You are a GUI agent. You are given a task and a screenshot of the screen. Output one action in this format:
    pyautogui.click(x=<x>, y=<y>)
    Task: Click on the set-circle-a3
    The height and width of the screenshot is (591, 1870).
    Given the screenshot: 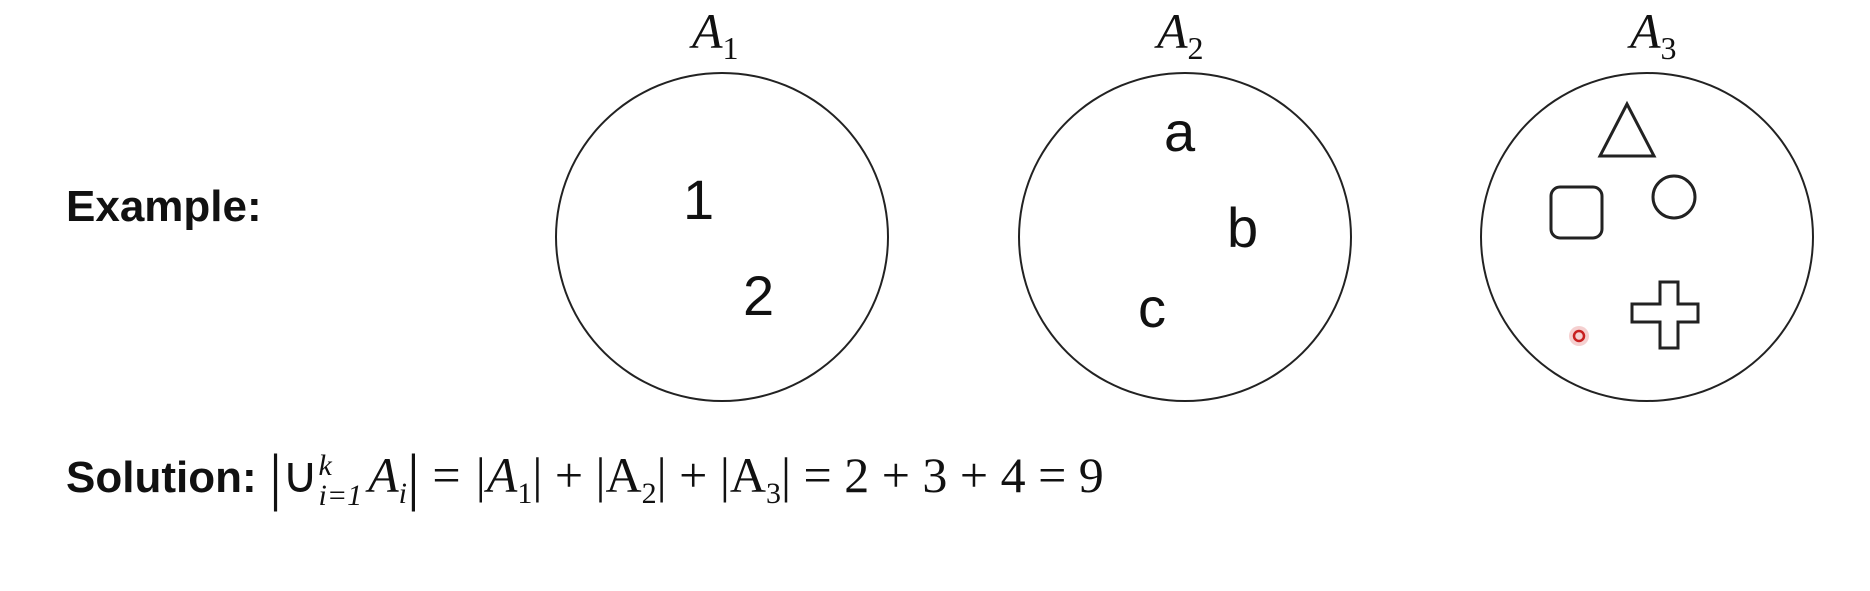 What is the action you would take?
    pyautogui.click(x=1647, y=237)
    